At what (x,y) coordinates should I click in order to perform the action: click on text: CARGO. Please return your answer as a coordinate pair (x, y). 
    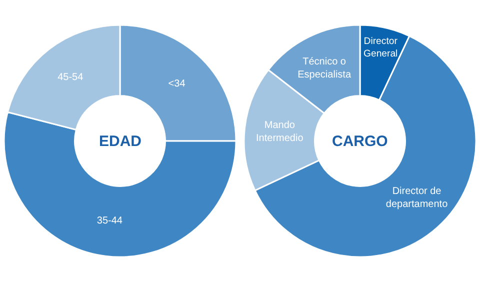
    Looking at the image, I should click on (360, 141).